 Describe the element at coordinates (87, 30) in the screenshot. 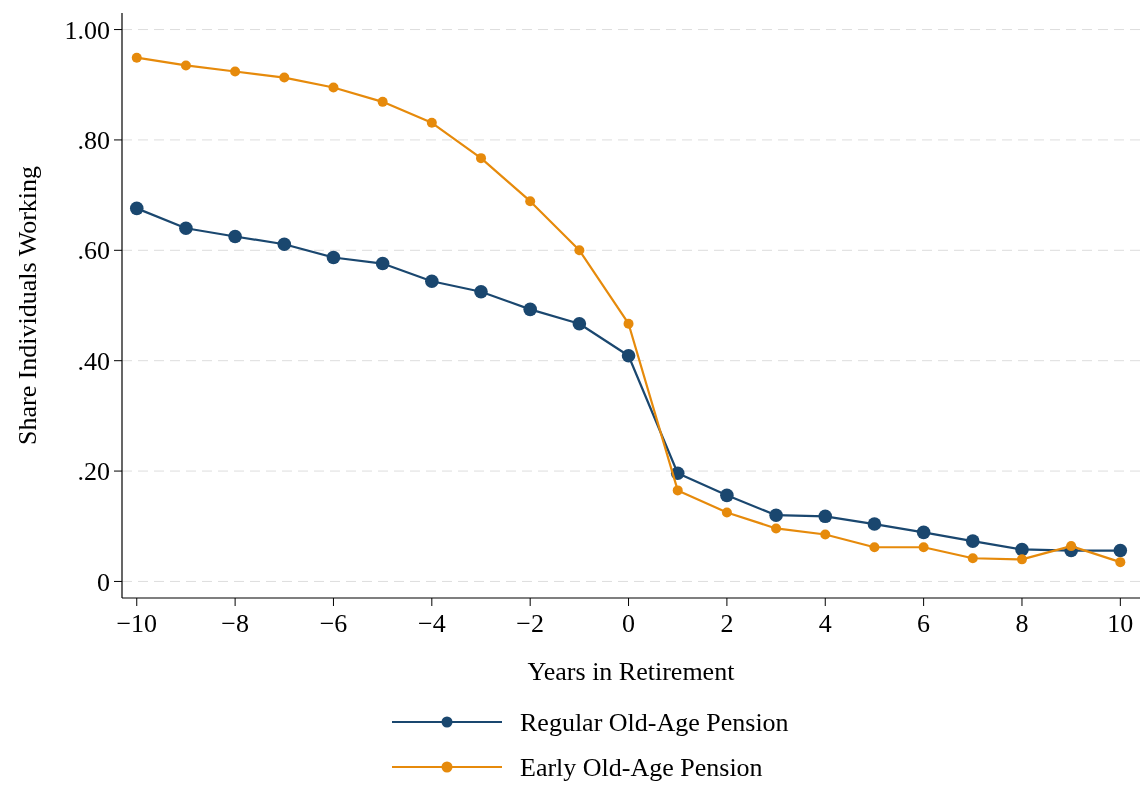

I see `y-tick-label: 1.00` at that location.